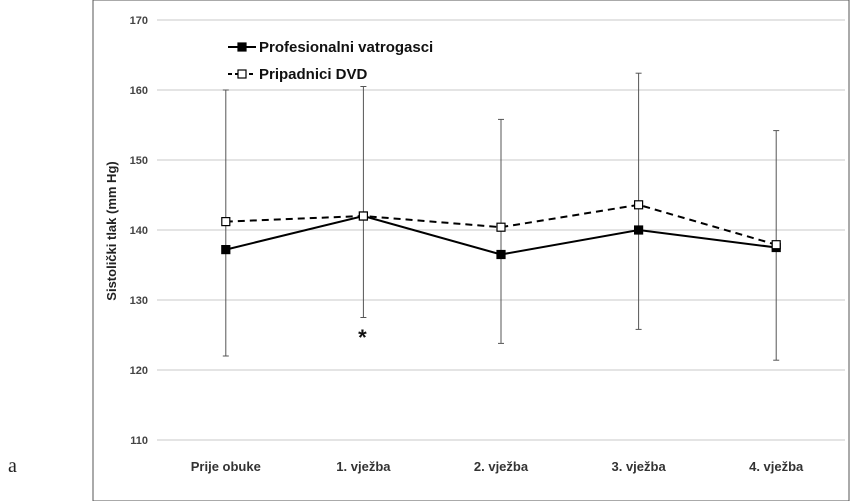 The height and width of the screenshot is (501, 857). What do you see at coordinates (139, 21) in the screenshot?
I see `y-tick-label-170: 170` at bounding box center [139, 21].